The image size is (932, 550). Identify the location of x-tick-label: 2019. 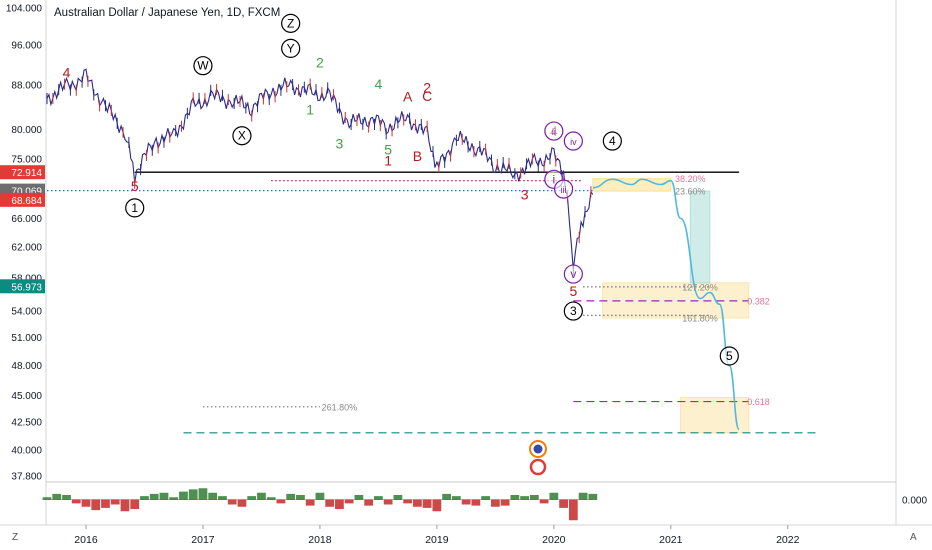
(437, 540).